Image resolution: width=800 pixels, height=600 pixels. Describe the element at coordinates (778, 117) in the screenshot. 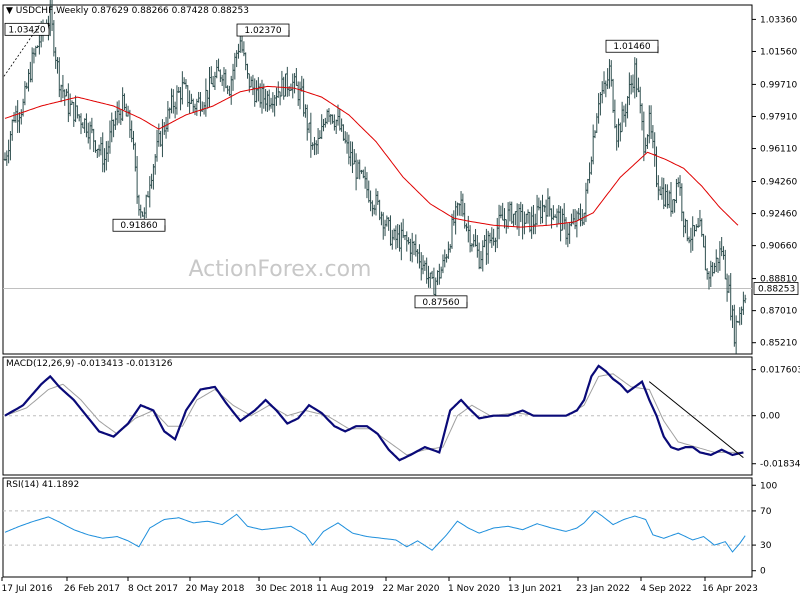

I see `price-axis-label: 0.97910` at that location.